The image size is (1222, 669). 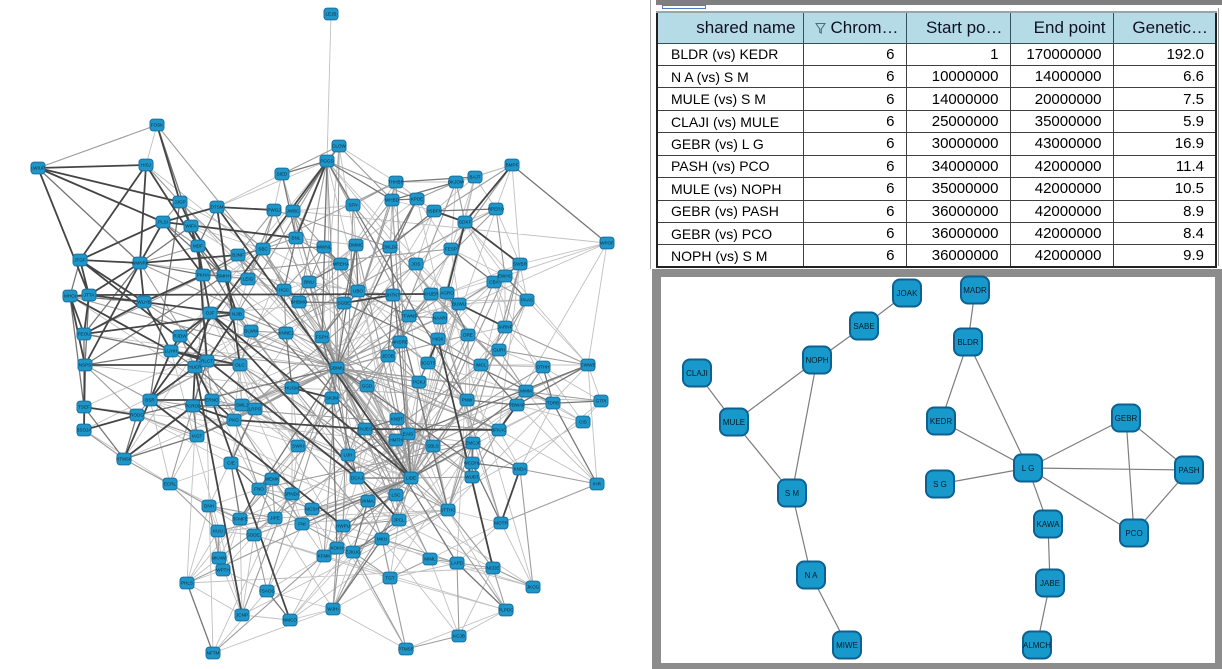 I want to click on svg-text: KUU, so click(x=218, y=531).